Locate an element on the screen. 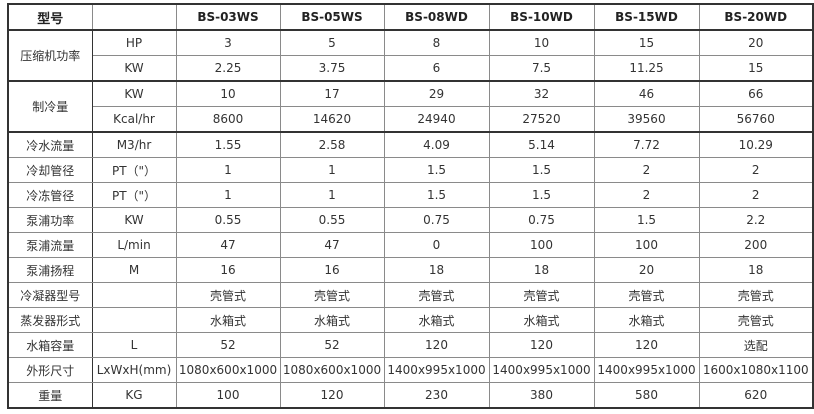 The height and width of the screenshot is (414, 814). row-label: 水箱容量 is located at coordinates (50, 345).